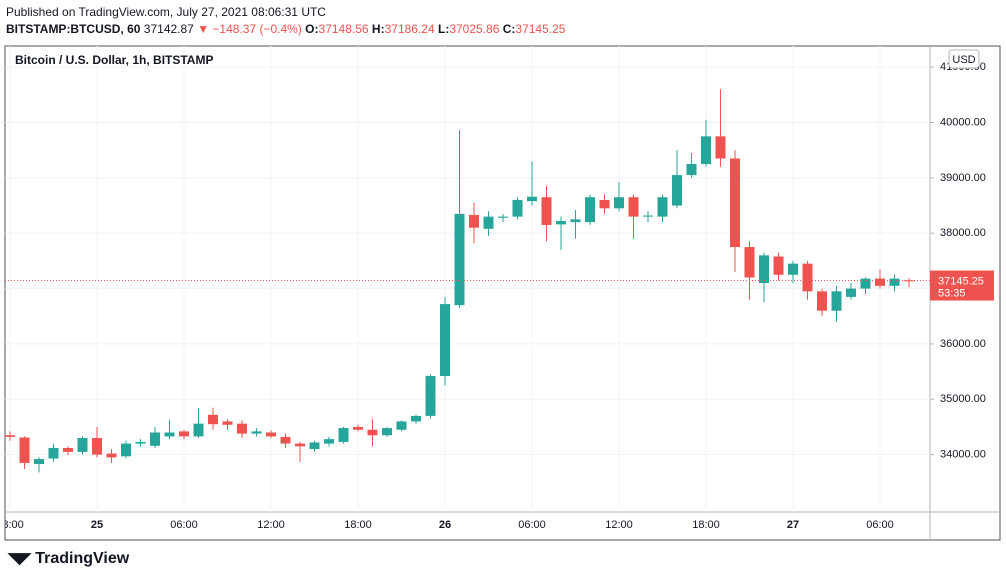 The image size is (1006, 577). I want to click on o-label: O:, so click(312, 29).